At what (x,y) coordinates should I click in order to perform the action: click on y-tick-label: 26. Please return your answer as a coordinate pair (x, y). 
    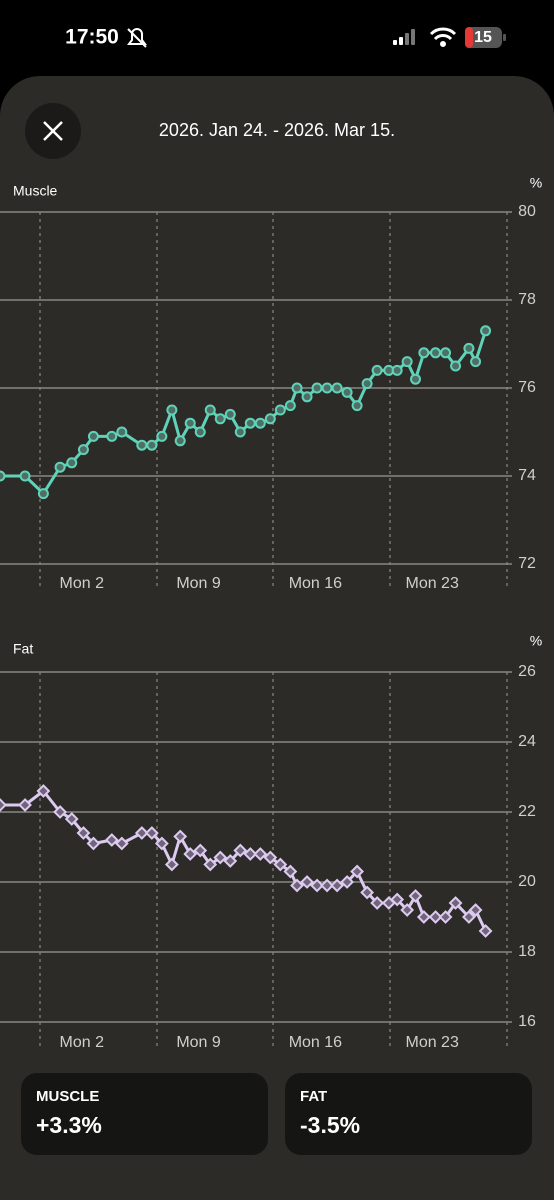
    Looking at the image, I should click on (527, 671).